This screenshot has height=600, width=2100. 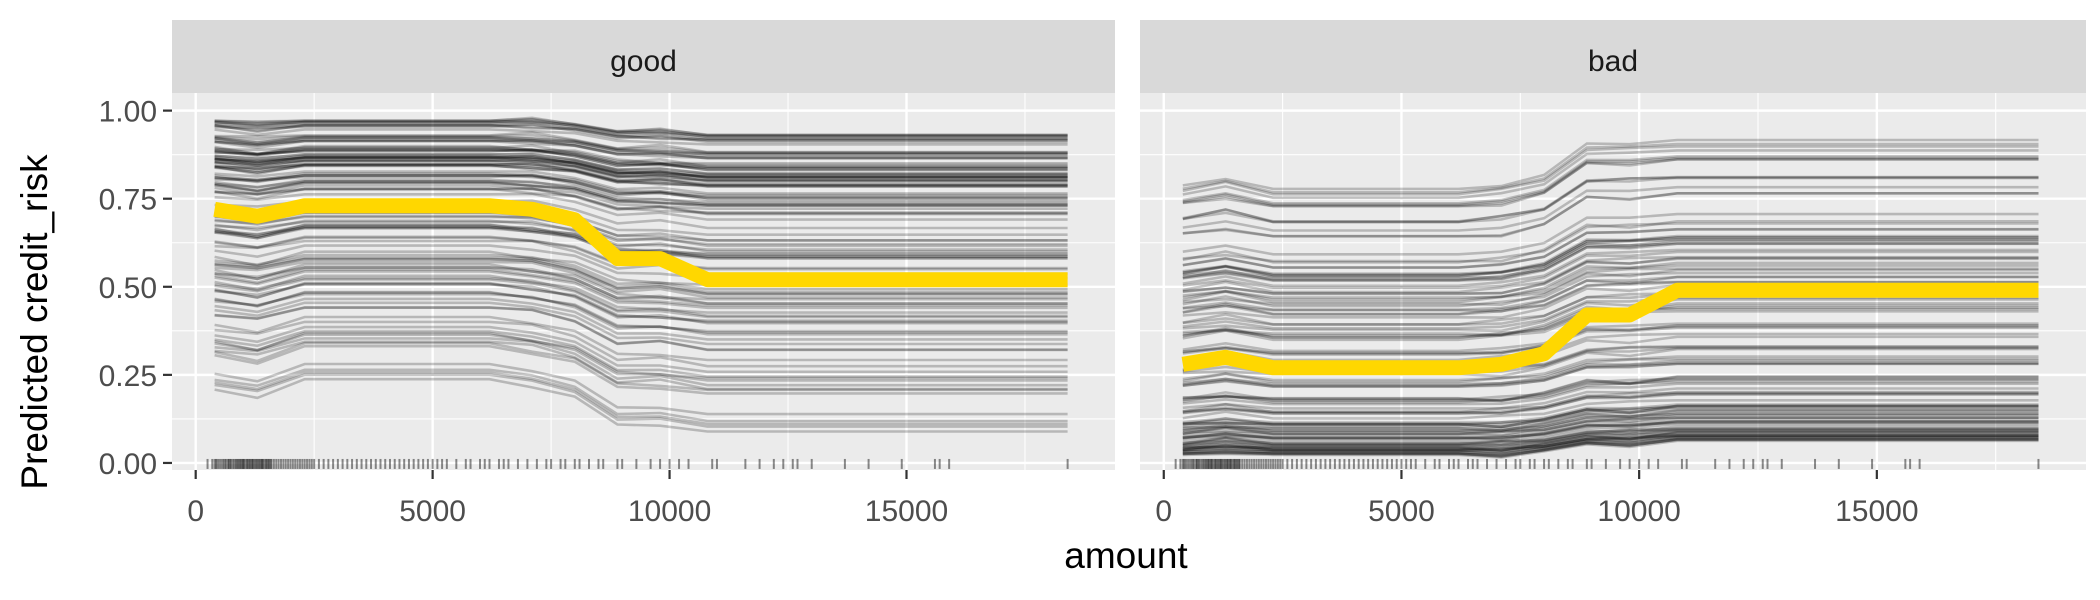 What do you see at coordinates (1876, 511) in the screenshot?
I see `x-tick-label: 15000` at bounding box center [1876, 511].